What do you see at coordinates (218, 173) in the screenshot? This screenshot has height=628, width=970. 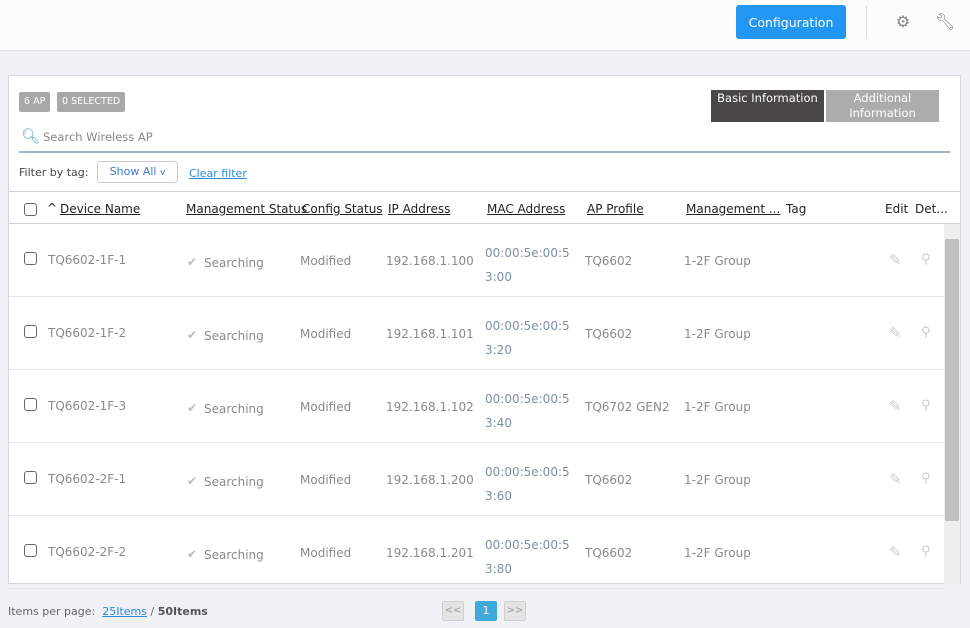 I see `clear-filter-link: Clear filter` at bounding box center [218, 173].